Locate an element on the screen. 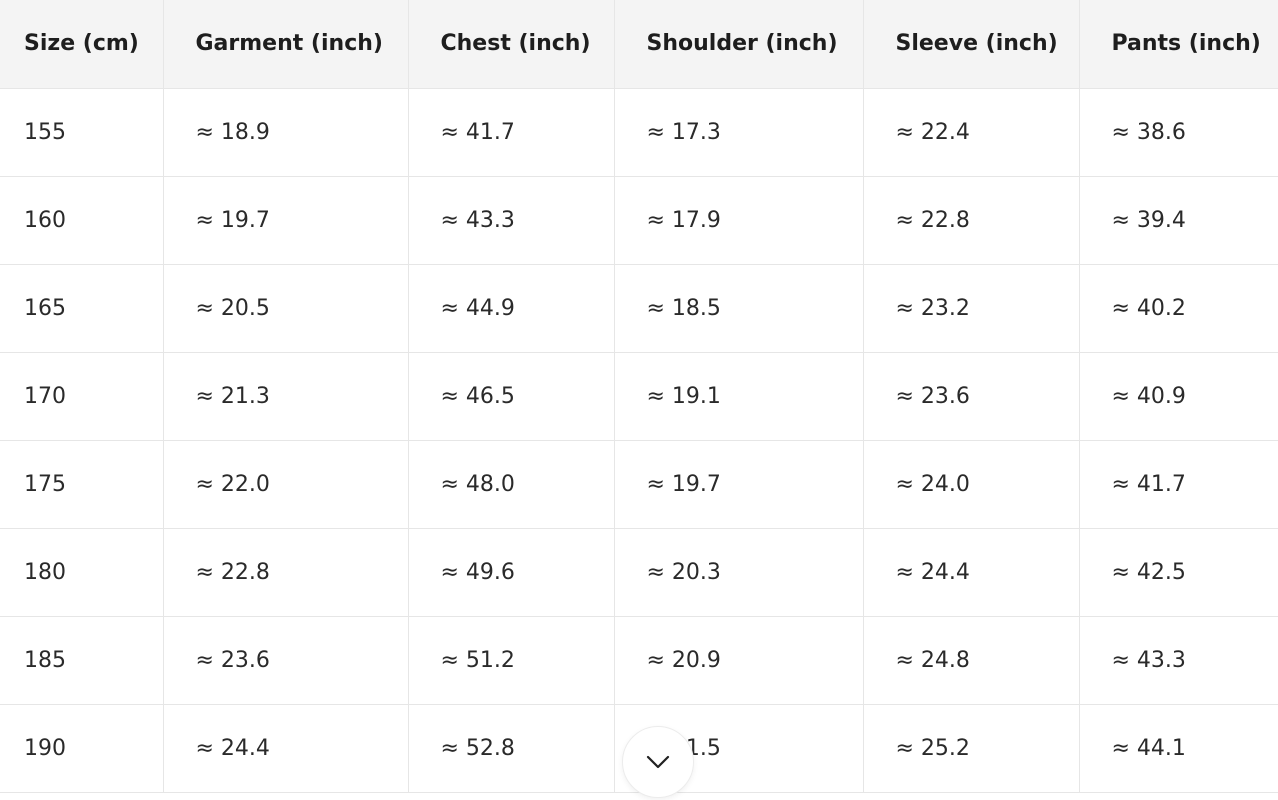 The width and height of the screenshot is (1278, 800). cell-pants: ≈ 42.5 is located at coordinates (1178, 572).